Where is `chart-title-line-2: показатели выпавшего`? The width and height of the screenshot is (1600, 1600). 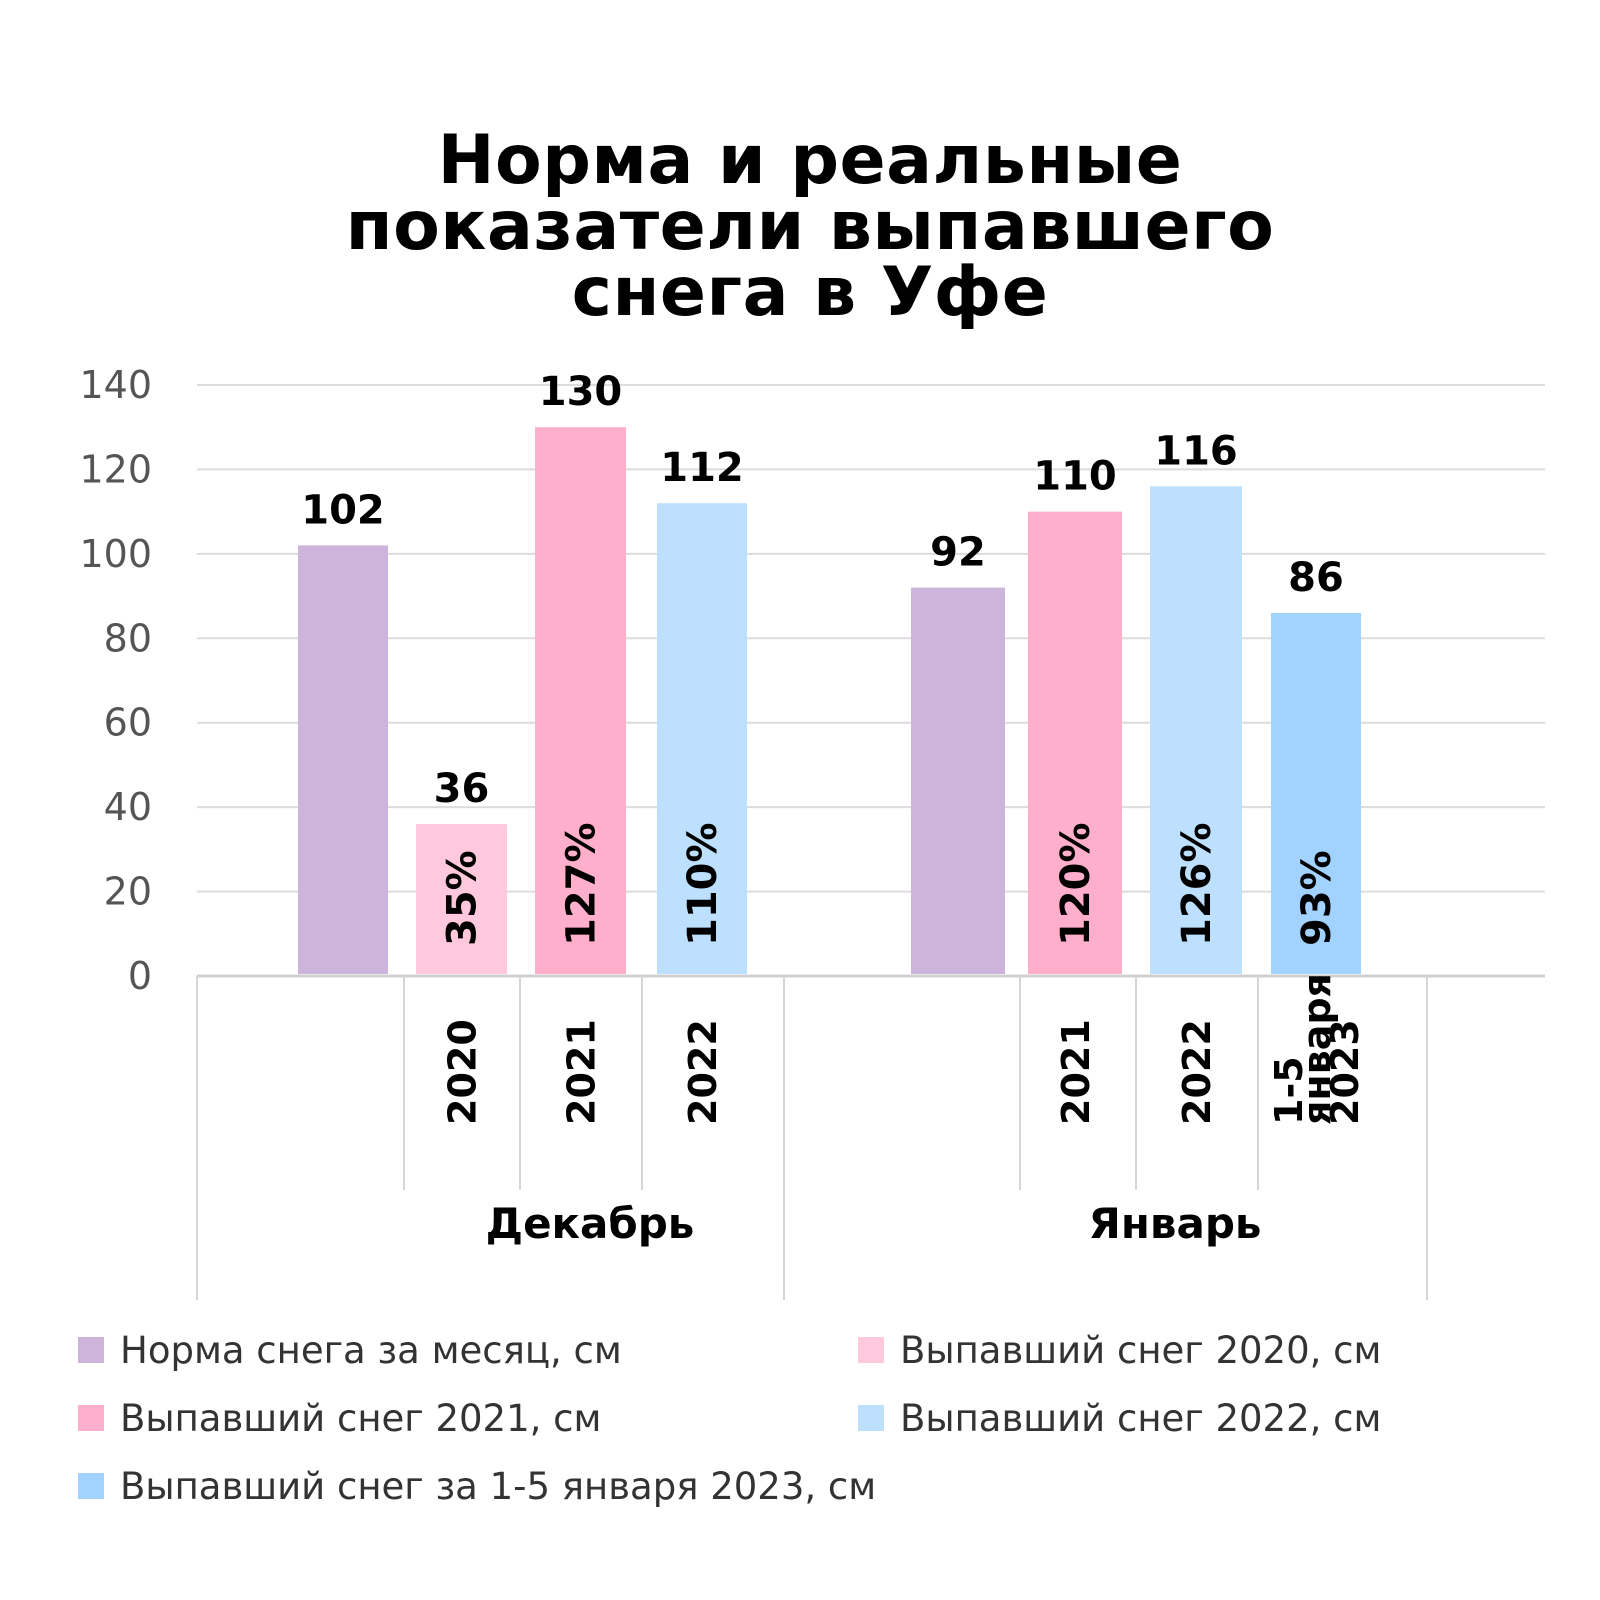
chart-title-line-2: показатели выпавшего is located at coordinates (810, 226).